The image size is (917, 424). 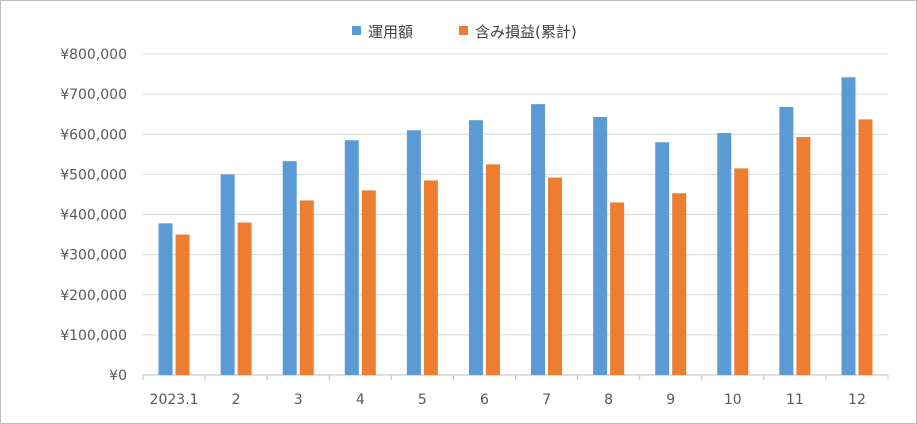 I want to click on x-tick-label: 11, so click(x=795, y=400).